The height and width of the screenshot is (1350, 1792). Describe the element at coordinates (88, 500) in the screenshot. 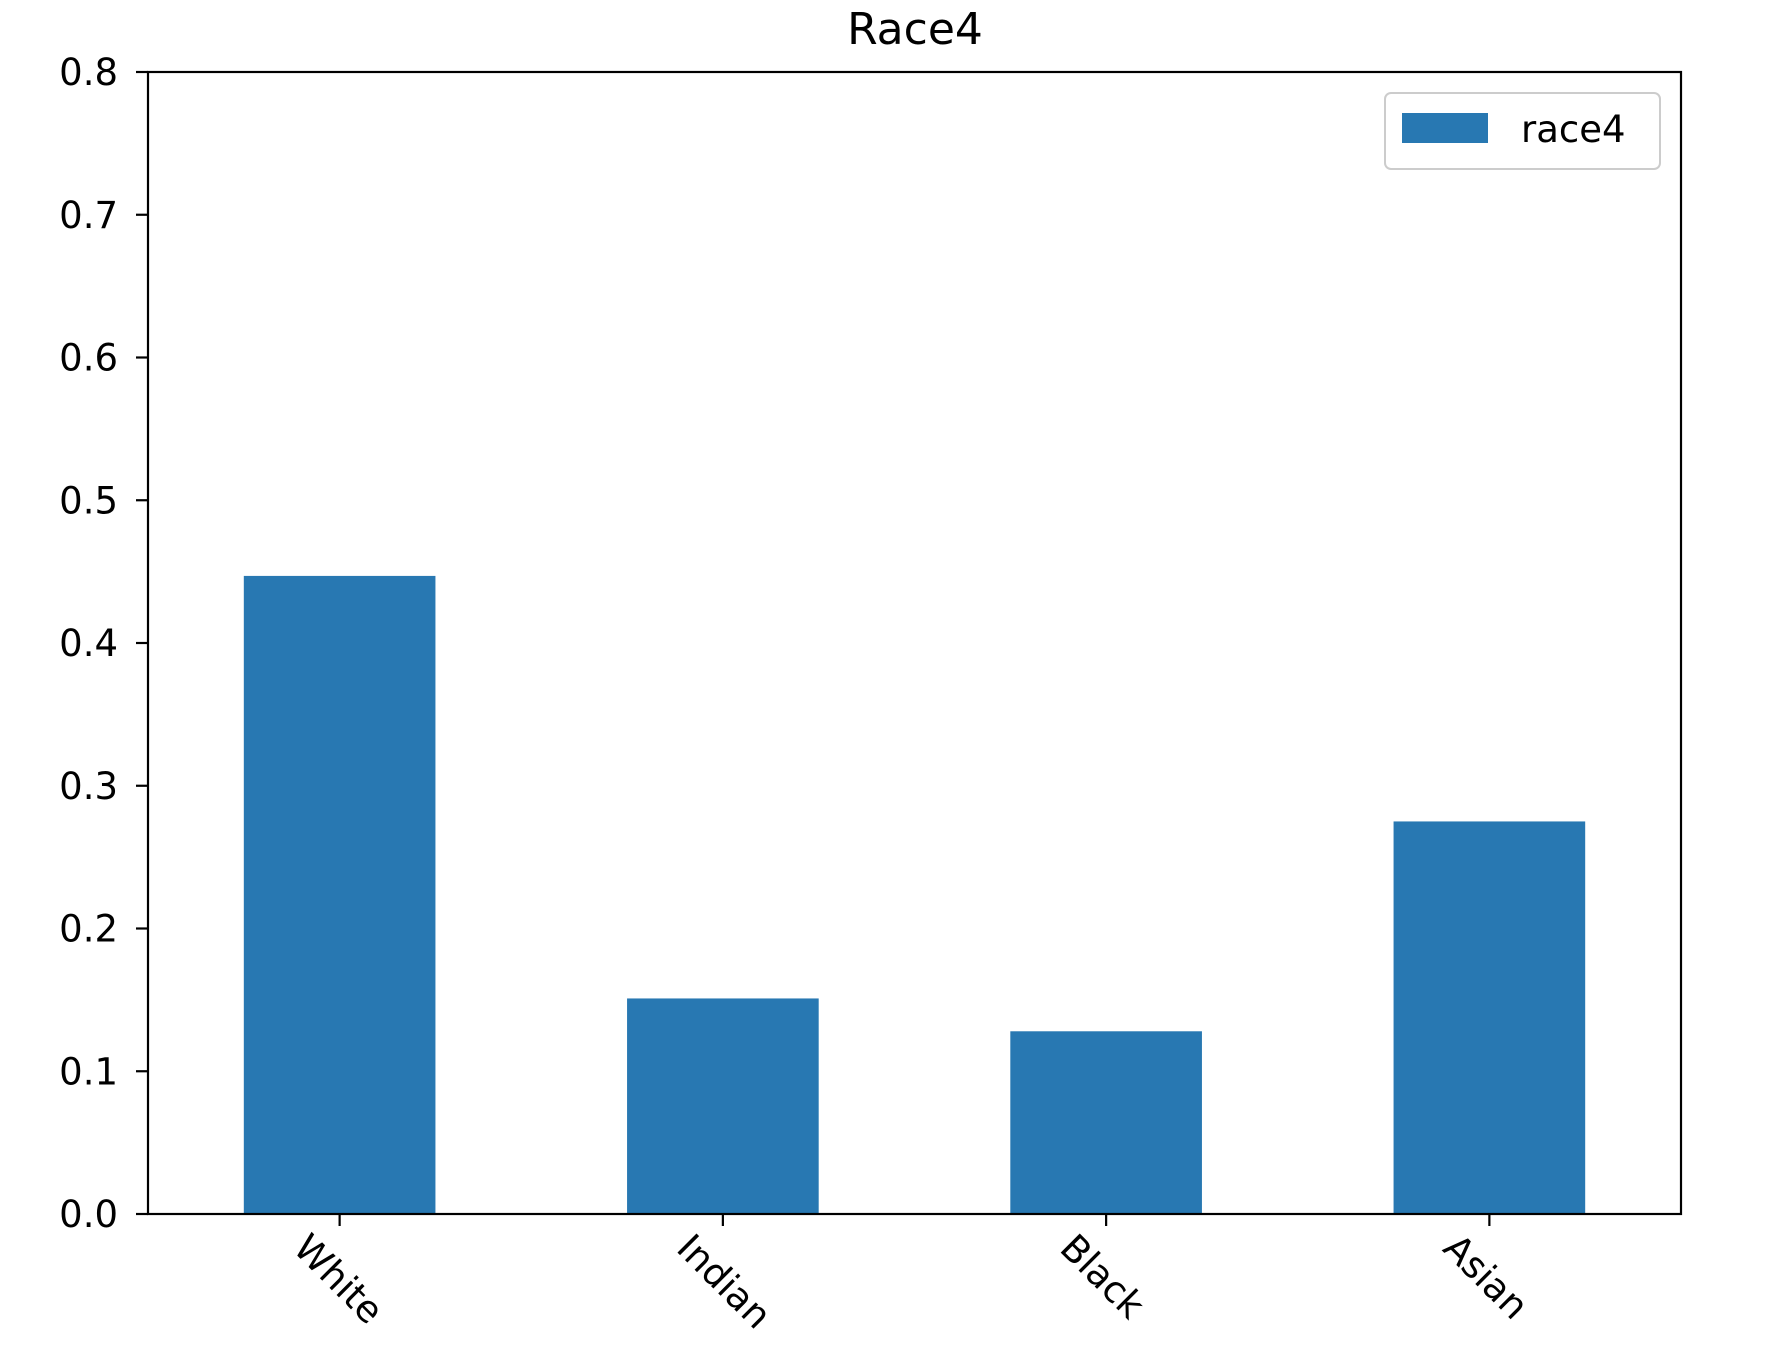

I see `y-tick-label: 0.5` at that location.